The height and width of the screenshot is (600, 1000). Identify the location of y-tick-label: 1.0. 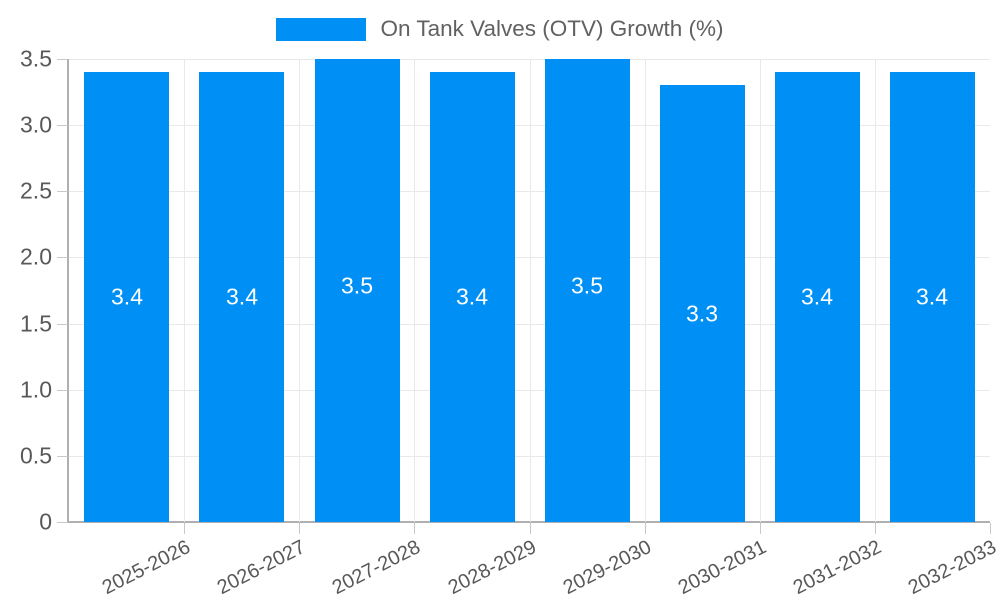
(36, 389).